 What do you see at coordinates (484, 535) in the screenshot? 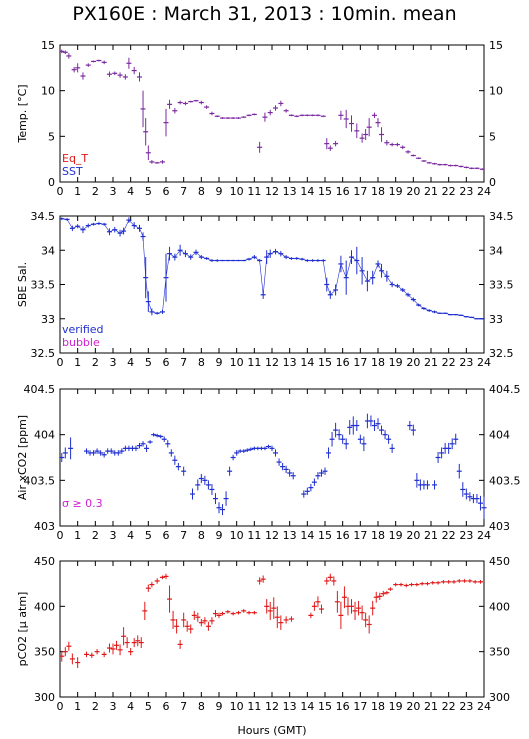
I see `x-tick-label: 24` at bounding box center [484, 535].